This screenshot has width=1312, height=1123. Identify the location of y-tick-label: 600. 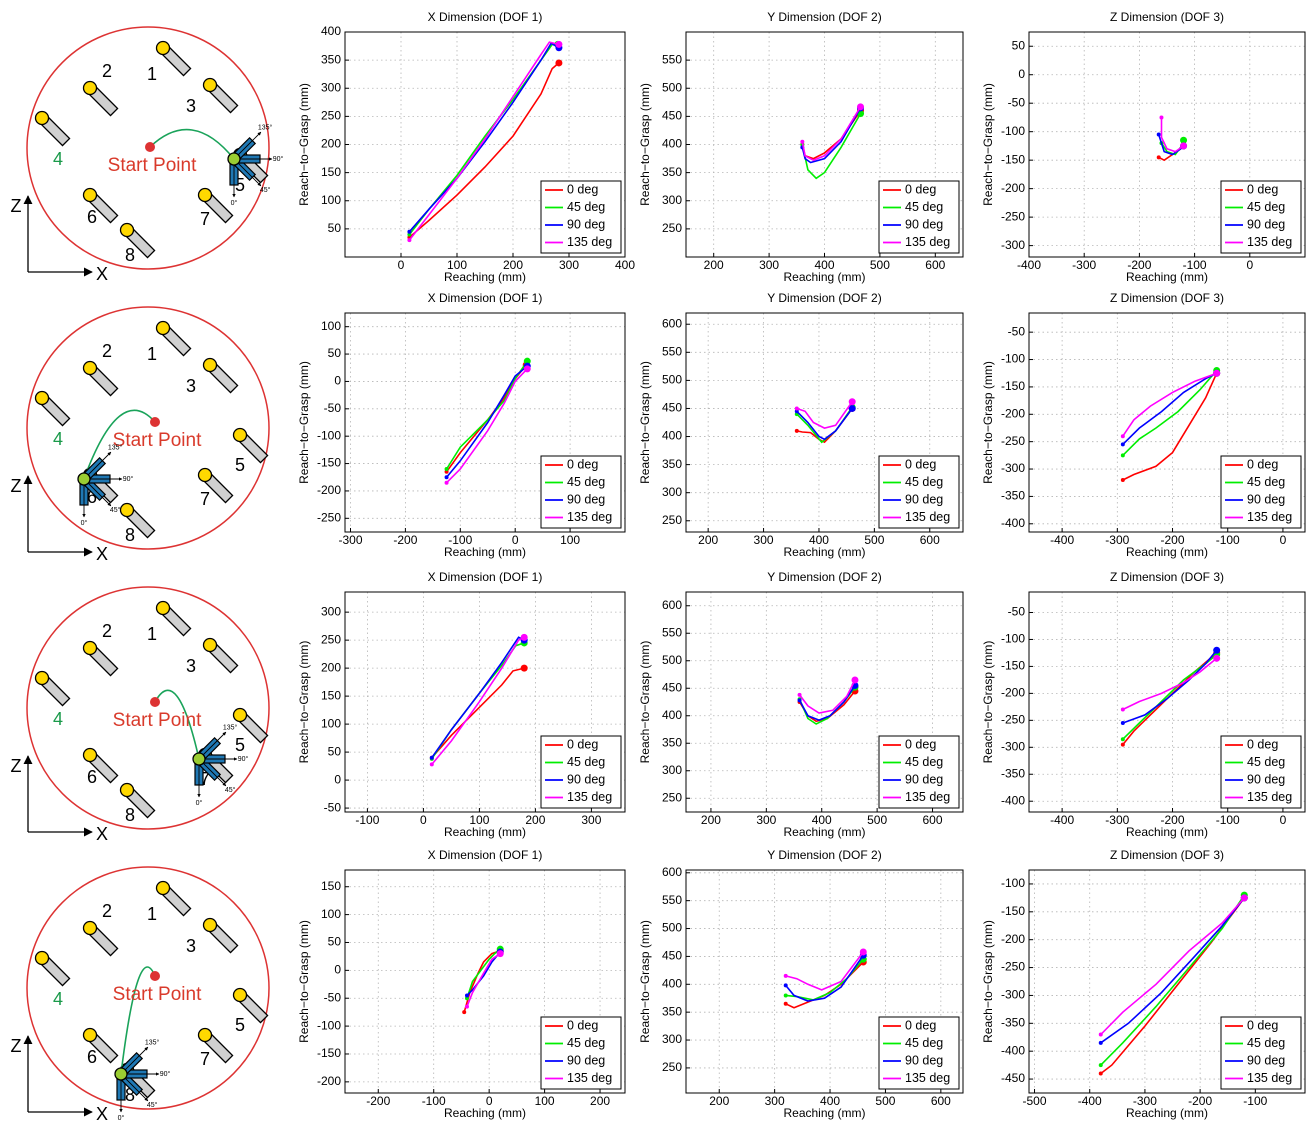
(672, 605).